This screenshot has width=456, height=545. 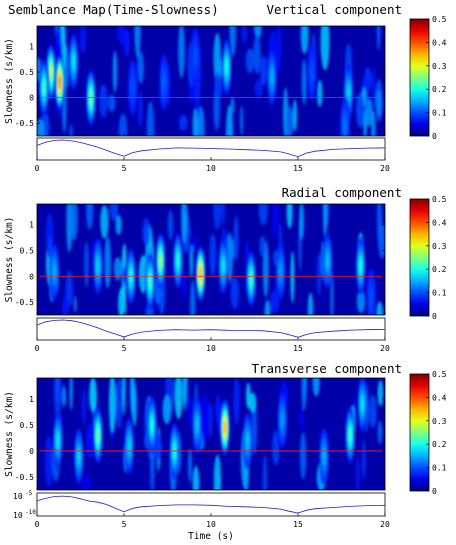 What do you see at coordinates (419, 432) in the screenshot?
I see `colorbar` at bounding box center [419, 432].